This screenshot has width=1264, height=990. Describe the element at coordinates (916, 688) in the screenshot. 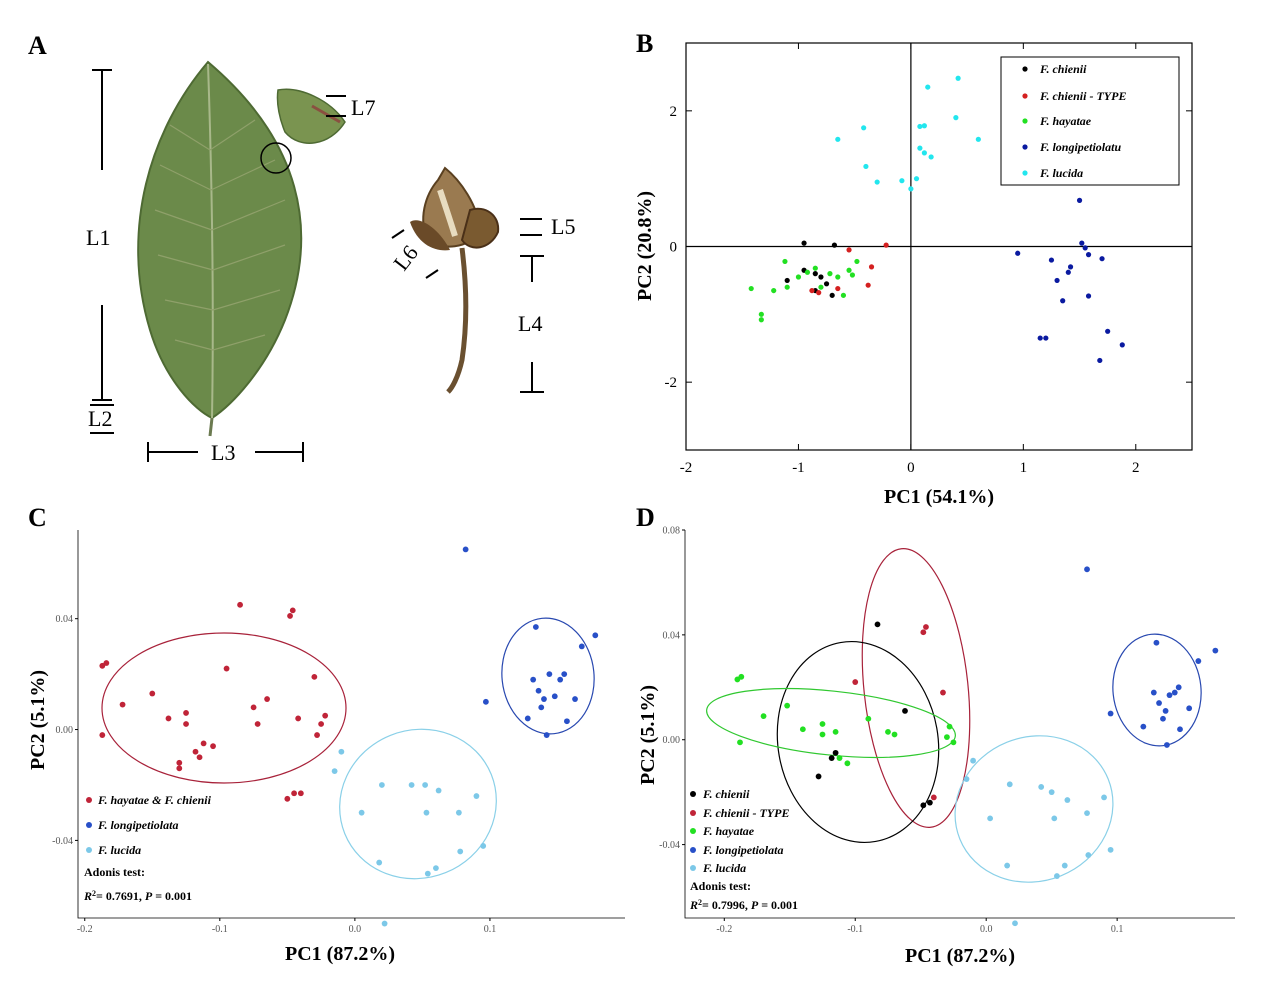

I see `ellipse-d-chienii-type` at that location.